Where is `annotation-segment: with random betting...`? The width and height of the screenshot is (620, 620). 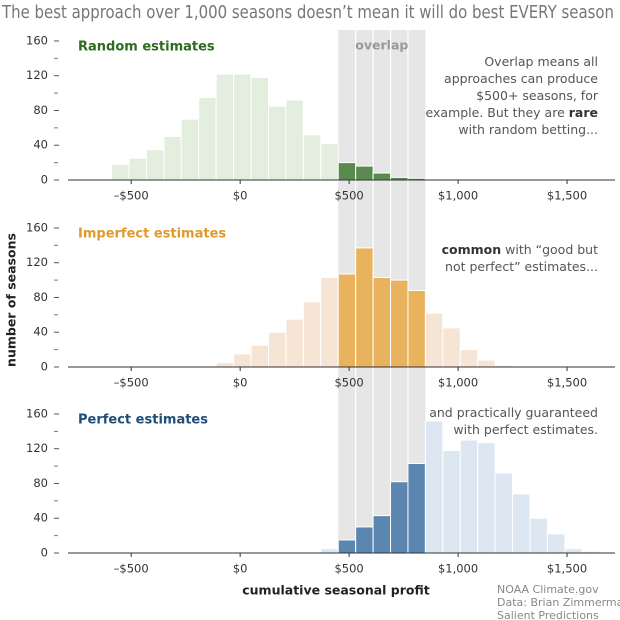
annotation-segment: with random betting... is located at coordinates (528, 129).